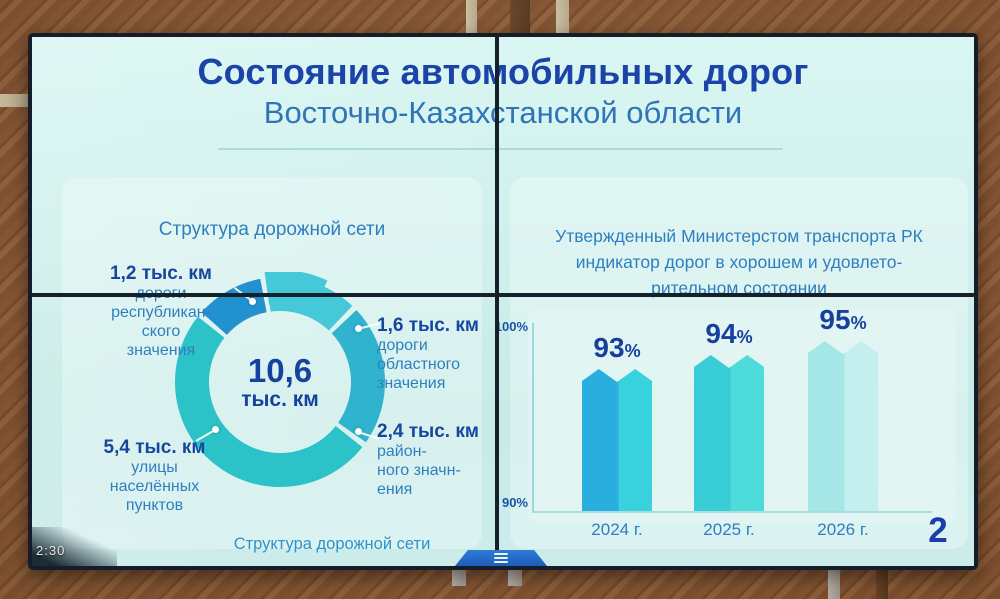 Image resolution: width=1000 pixels, height=599 pixels. Describe the element at coordinates (515, 577) in the screenshot. I see `screen-foot-center-right` at that location.